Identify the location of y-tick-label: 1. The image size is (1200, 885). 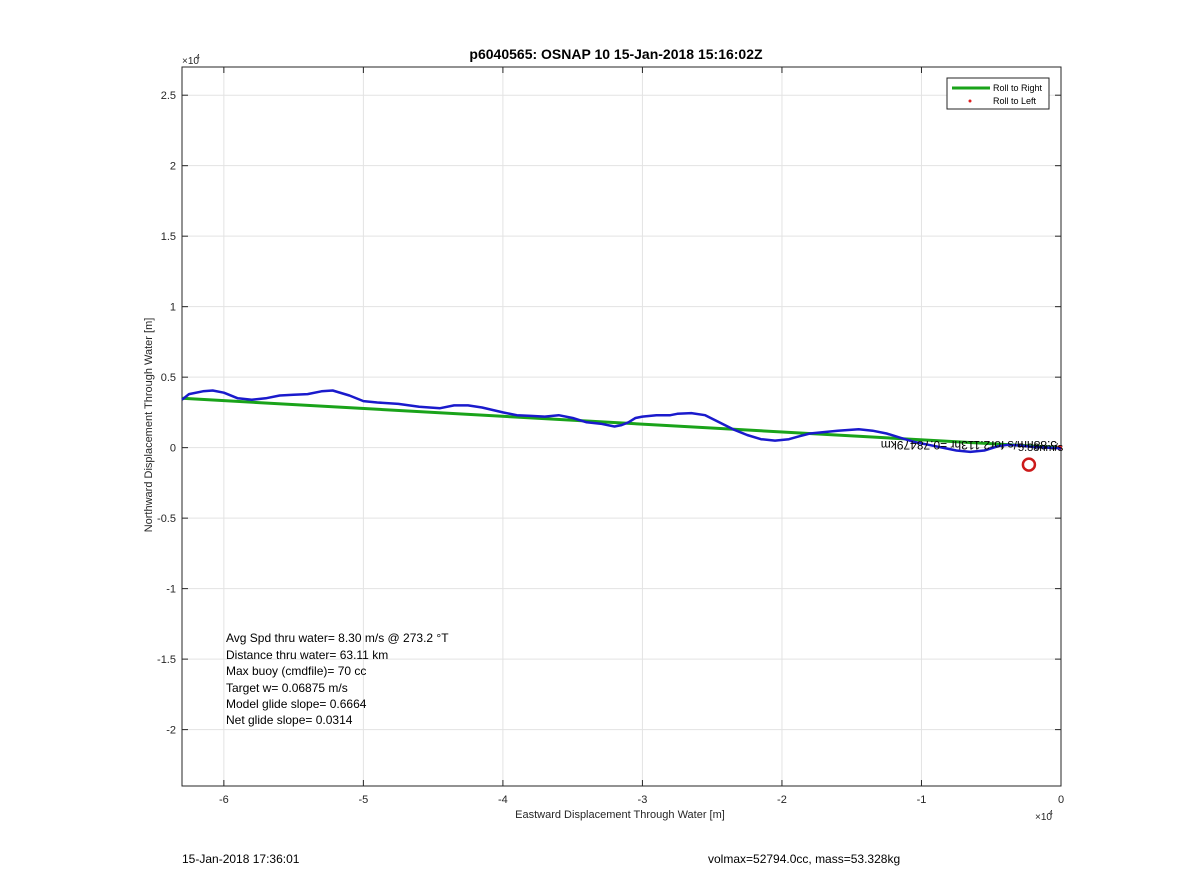
(173, 308).